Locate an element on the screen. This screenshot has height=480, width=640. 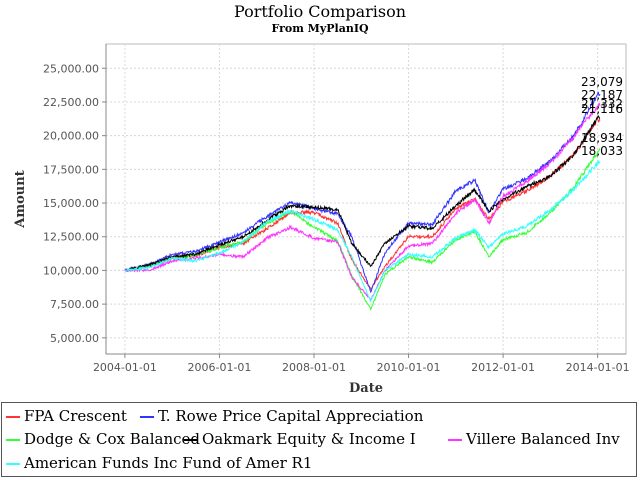
y-tick-label: 20,000.00 is located at coordinates (71, 136).